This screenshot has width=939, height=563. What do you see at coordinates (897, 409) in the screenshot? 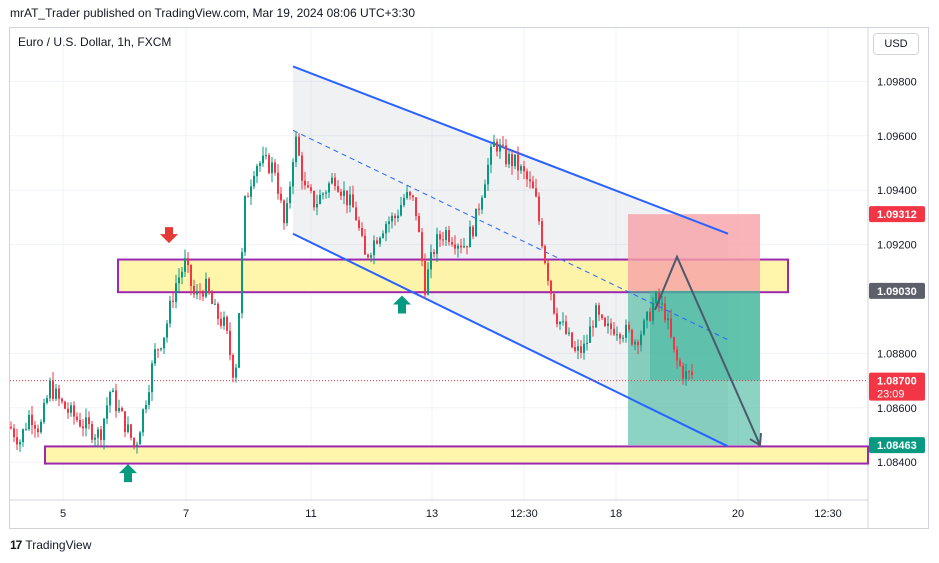
I see `y-tick-label-5: 1.08600` at bounding box center [897, 409].